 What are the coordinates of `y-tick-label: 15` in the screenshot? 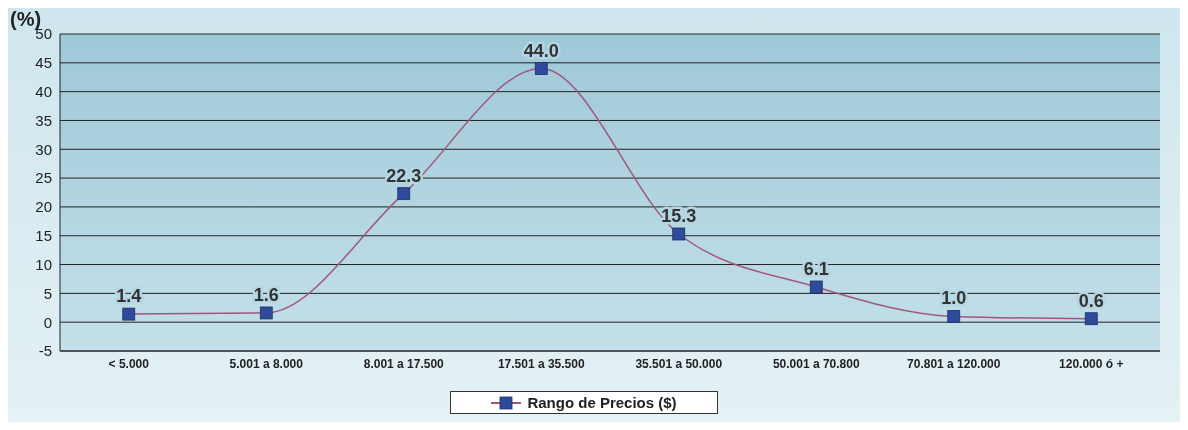 It's located at (43, 236).